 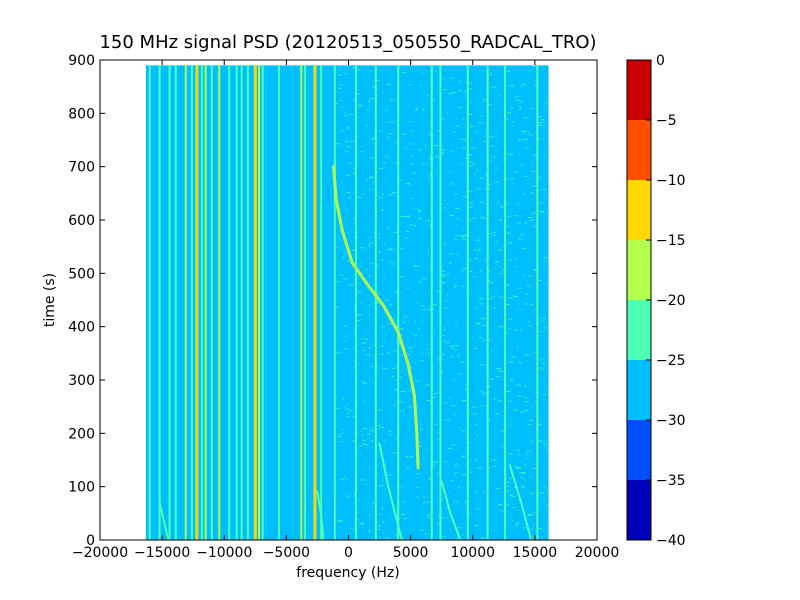 I want to click on y-tick-label: 900, so click(x=81, y=61).